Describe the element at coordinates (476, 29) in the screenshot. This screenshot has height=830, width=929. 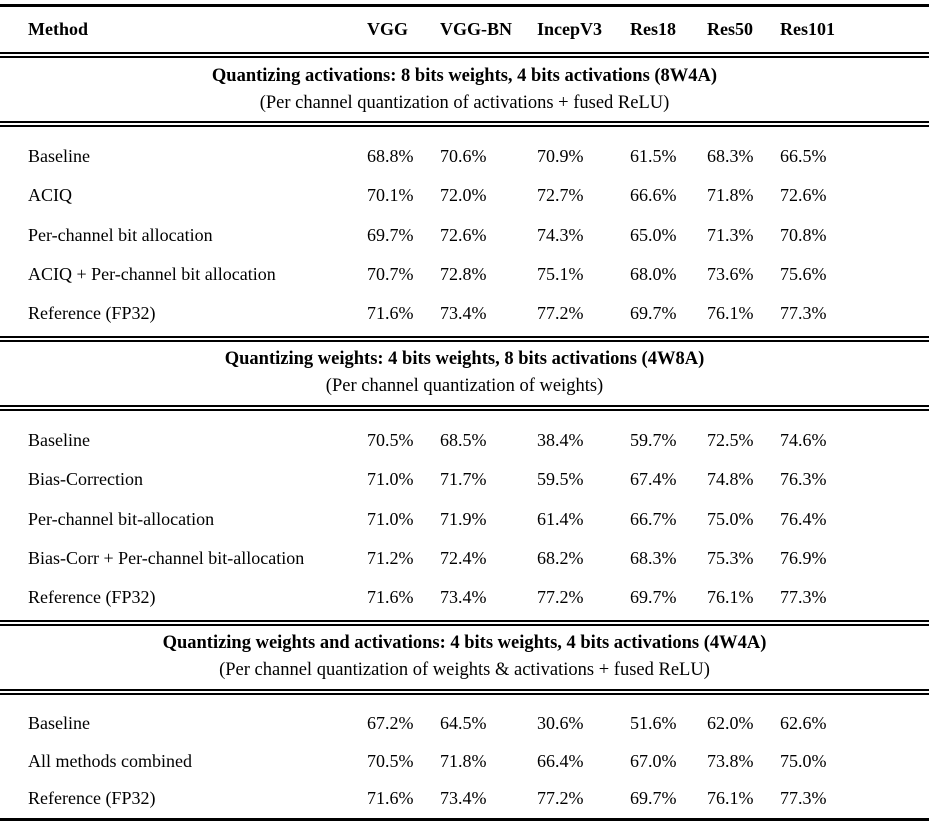
I see `column-header-vgg-bn: VGG-BN` at that location.